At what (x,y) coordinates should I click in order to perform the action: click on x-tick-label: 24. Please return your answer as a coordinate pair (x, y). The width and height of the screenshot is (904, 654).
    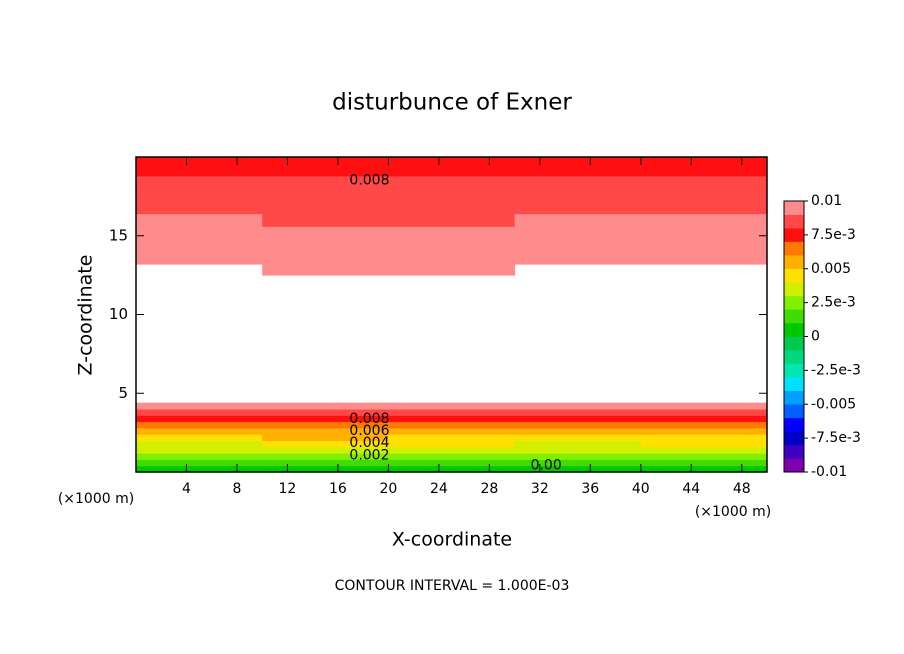
    Looking at the image, I should click on (439, 489).